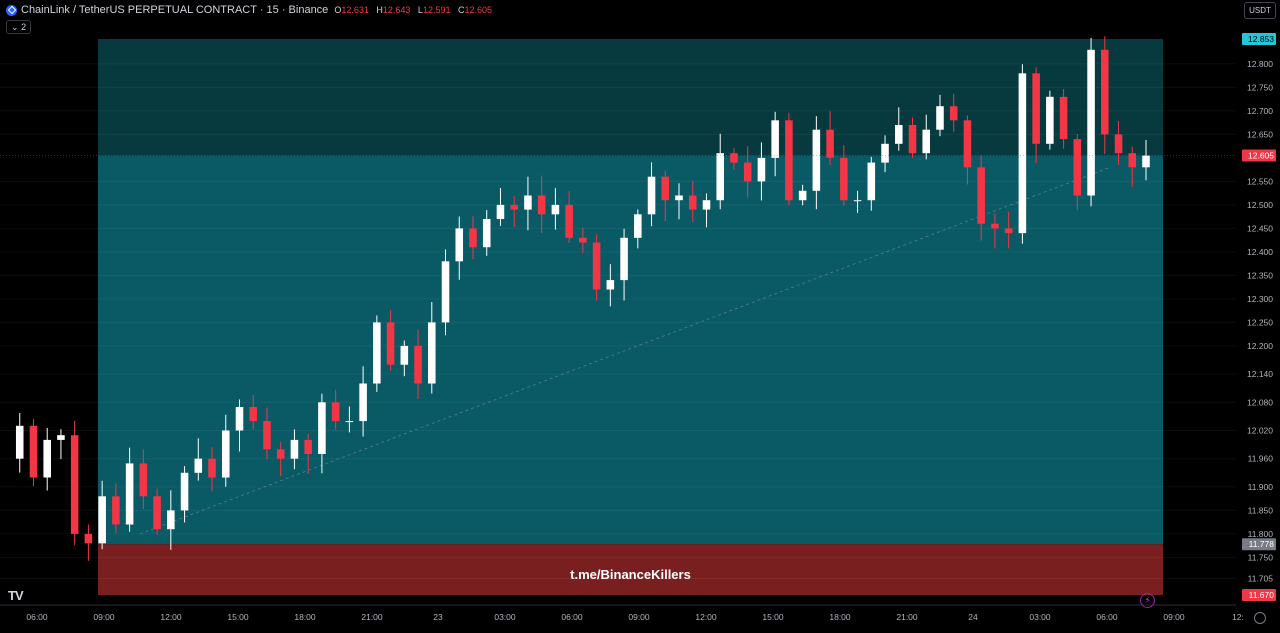 The width and height of the screenshot is (1280, 633). I want to click on ohlc-low-key: L, so click(420, 10).